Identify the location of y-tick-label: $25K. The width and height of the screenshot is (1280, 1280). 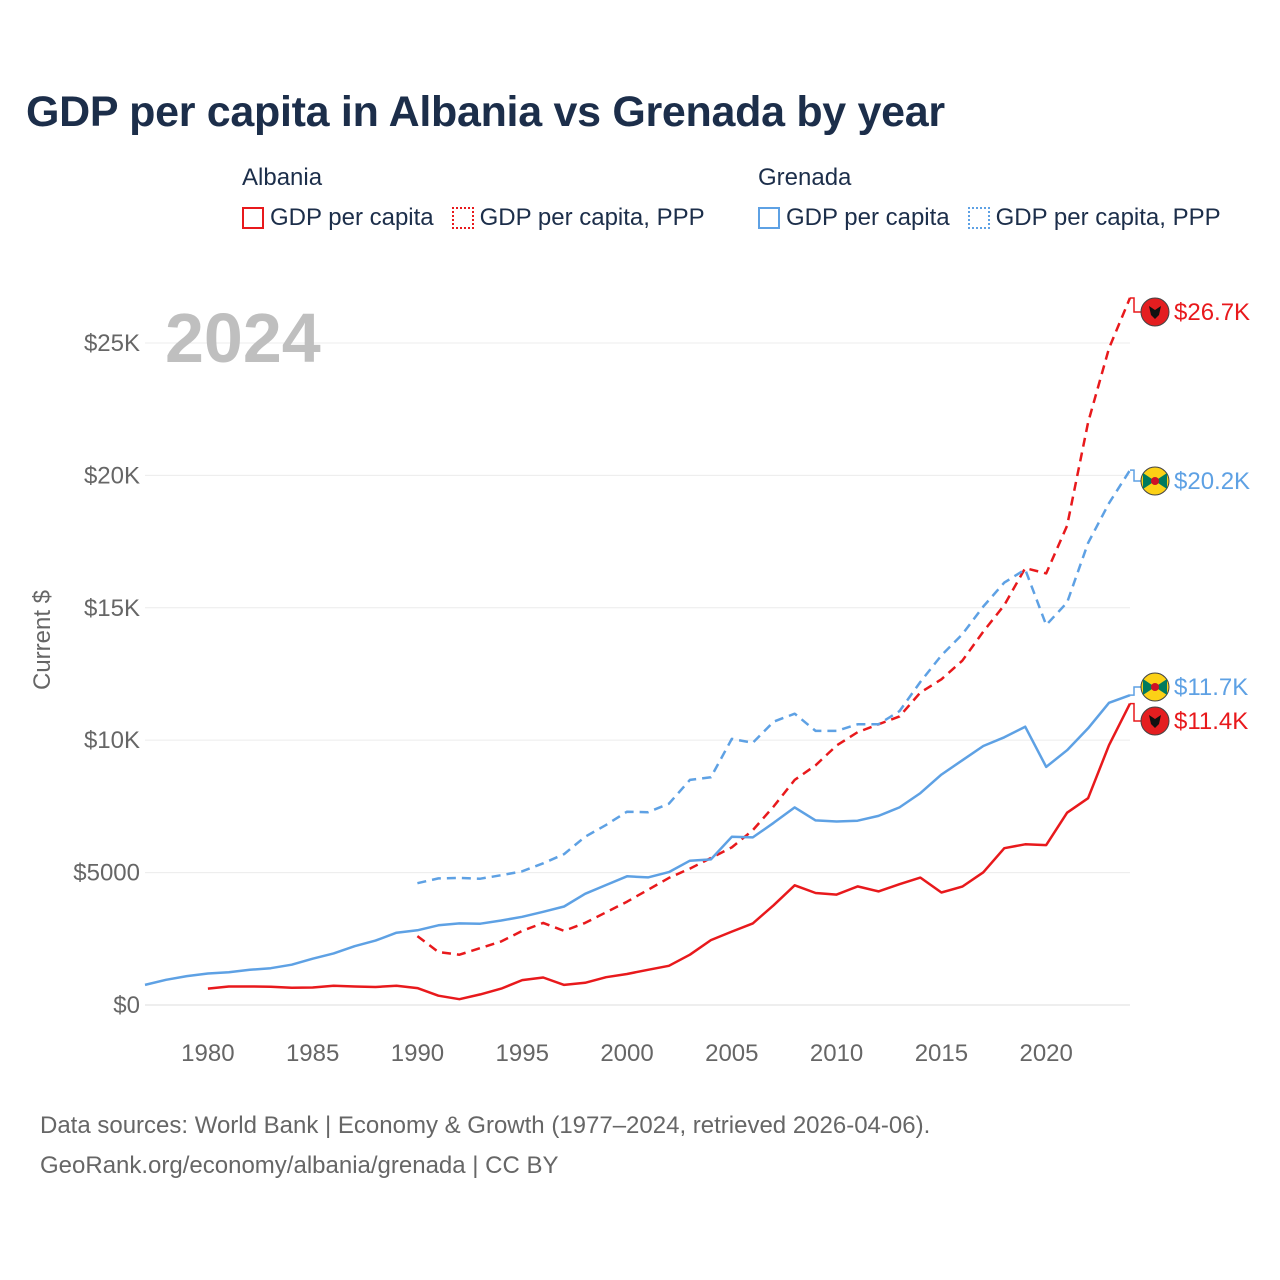
(112, 343).